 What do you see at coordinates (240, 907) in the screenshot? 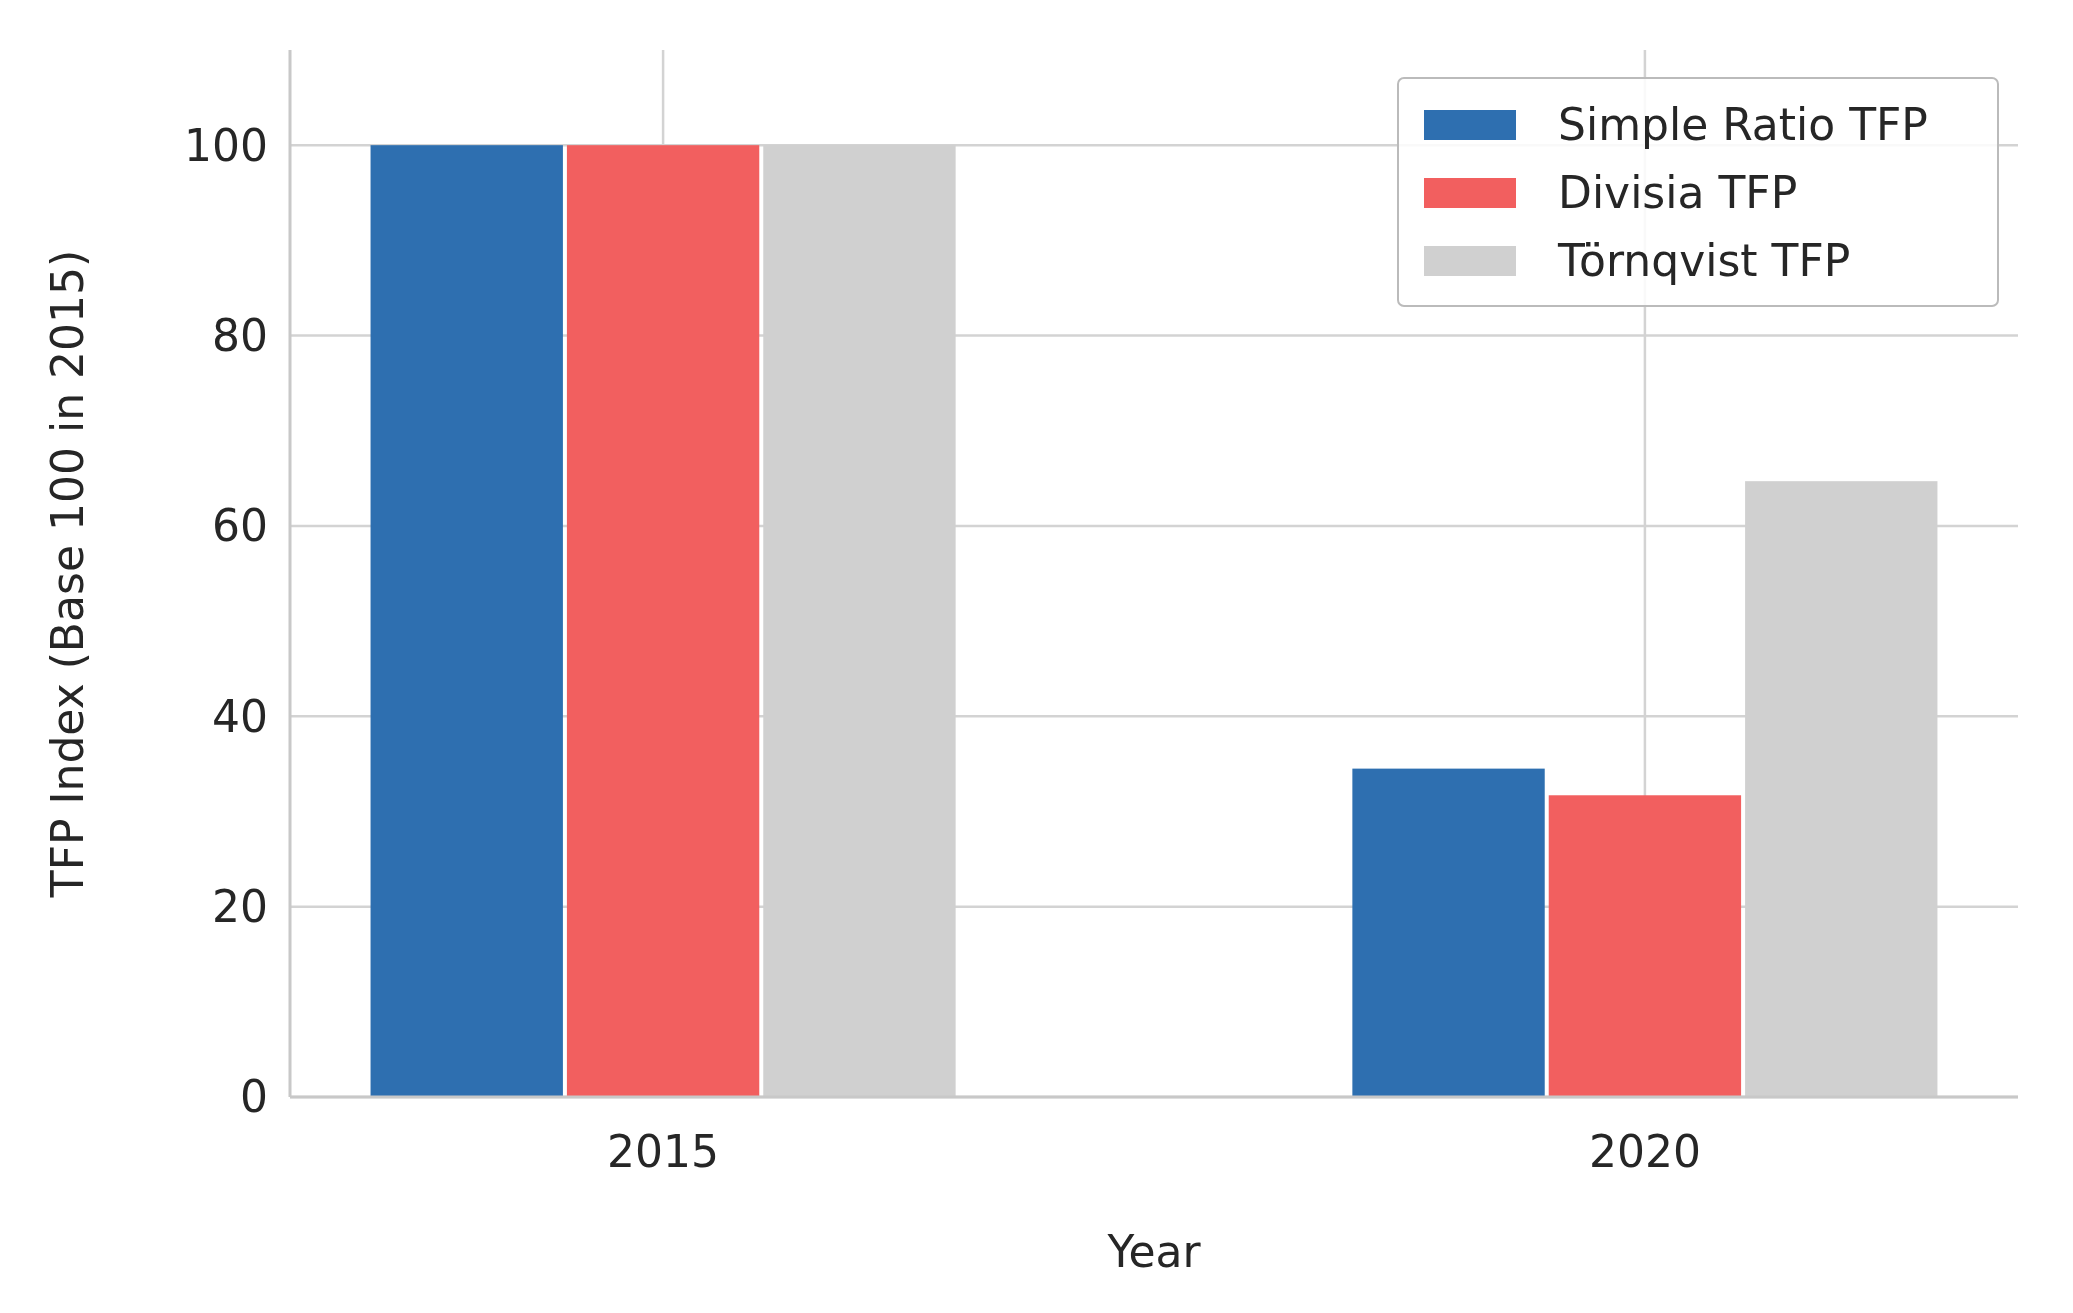
I see `y-tick-label: 20` at bounding box center [240, 907].